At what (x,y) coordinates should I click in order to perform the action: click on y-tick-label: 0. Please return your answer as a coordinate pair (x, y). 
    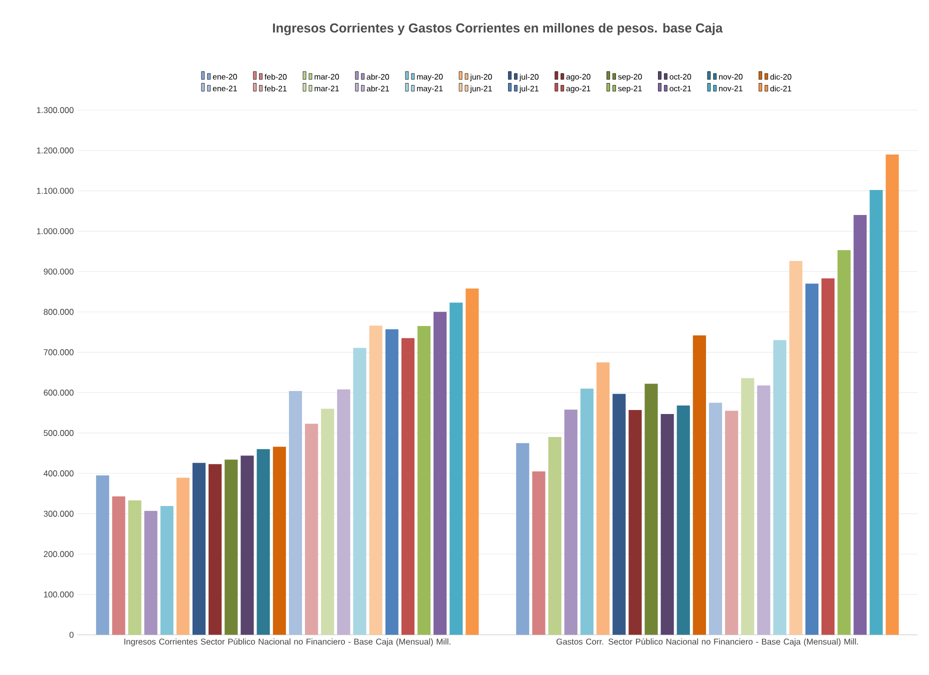
    Looking at the image, I should click on (72, 635).